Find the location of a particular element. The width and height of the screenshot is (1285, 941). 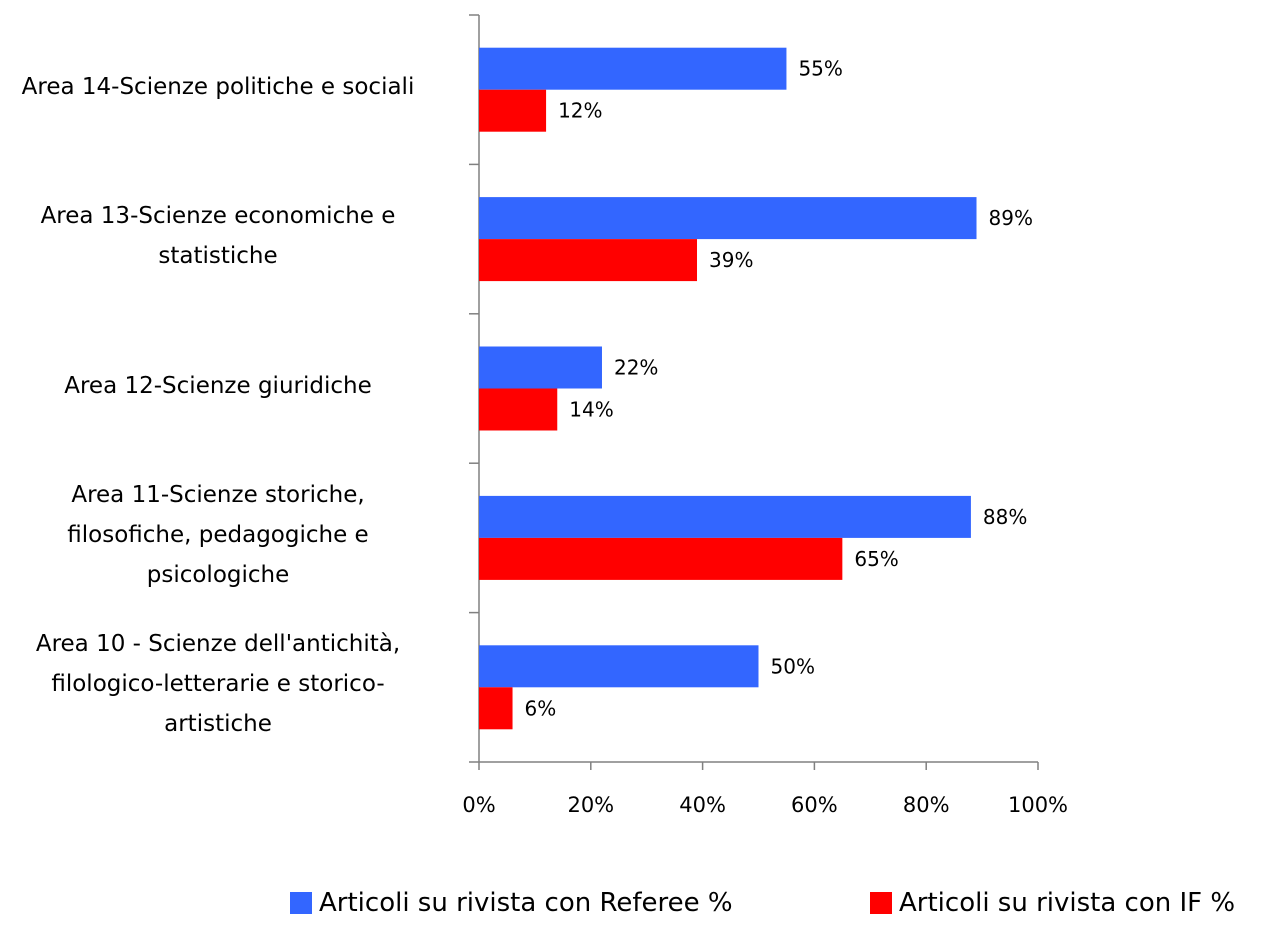

data-label: 55% is located at coordinates (820, 69).